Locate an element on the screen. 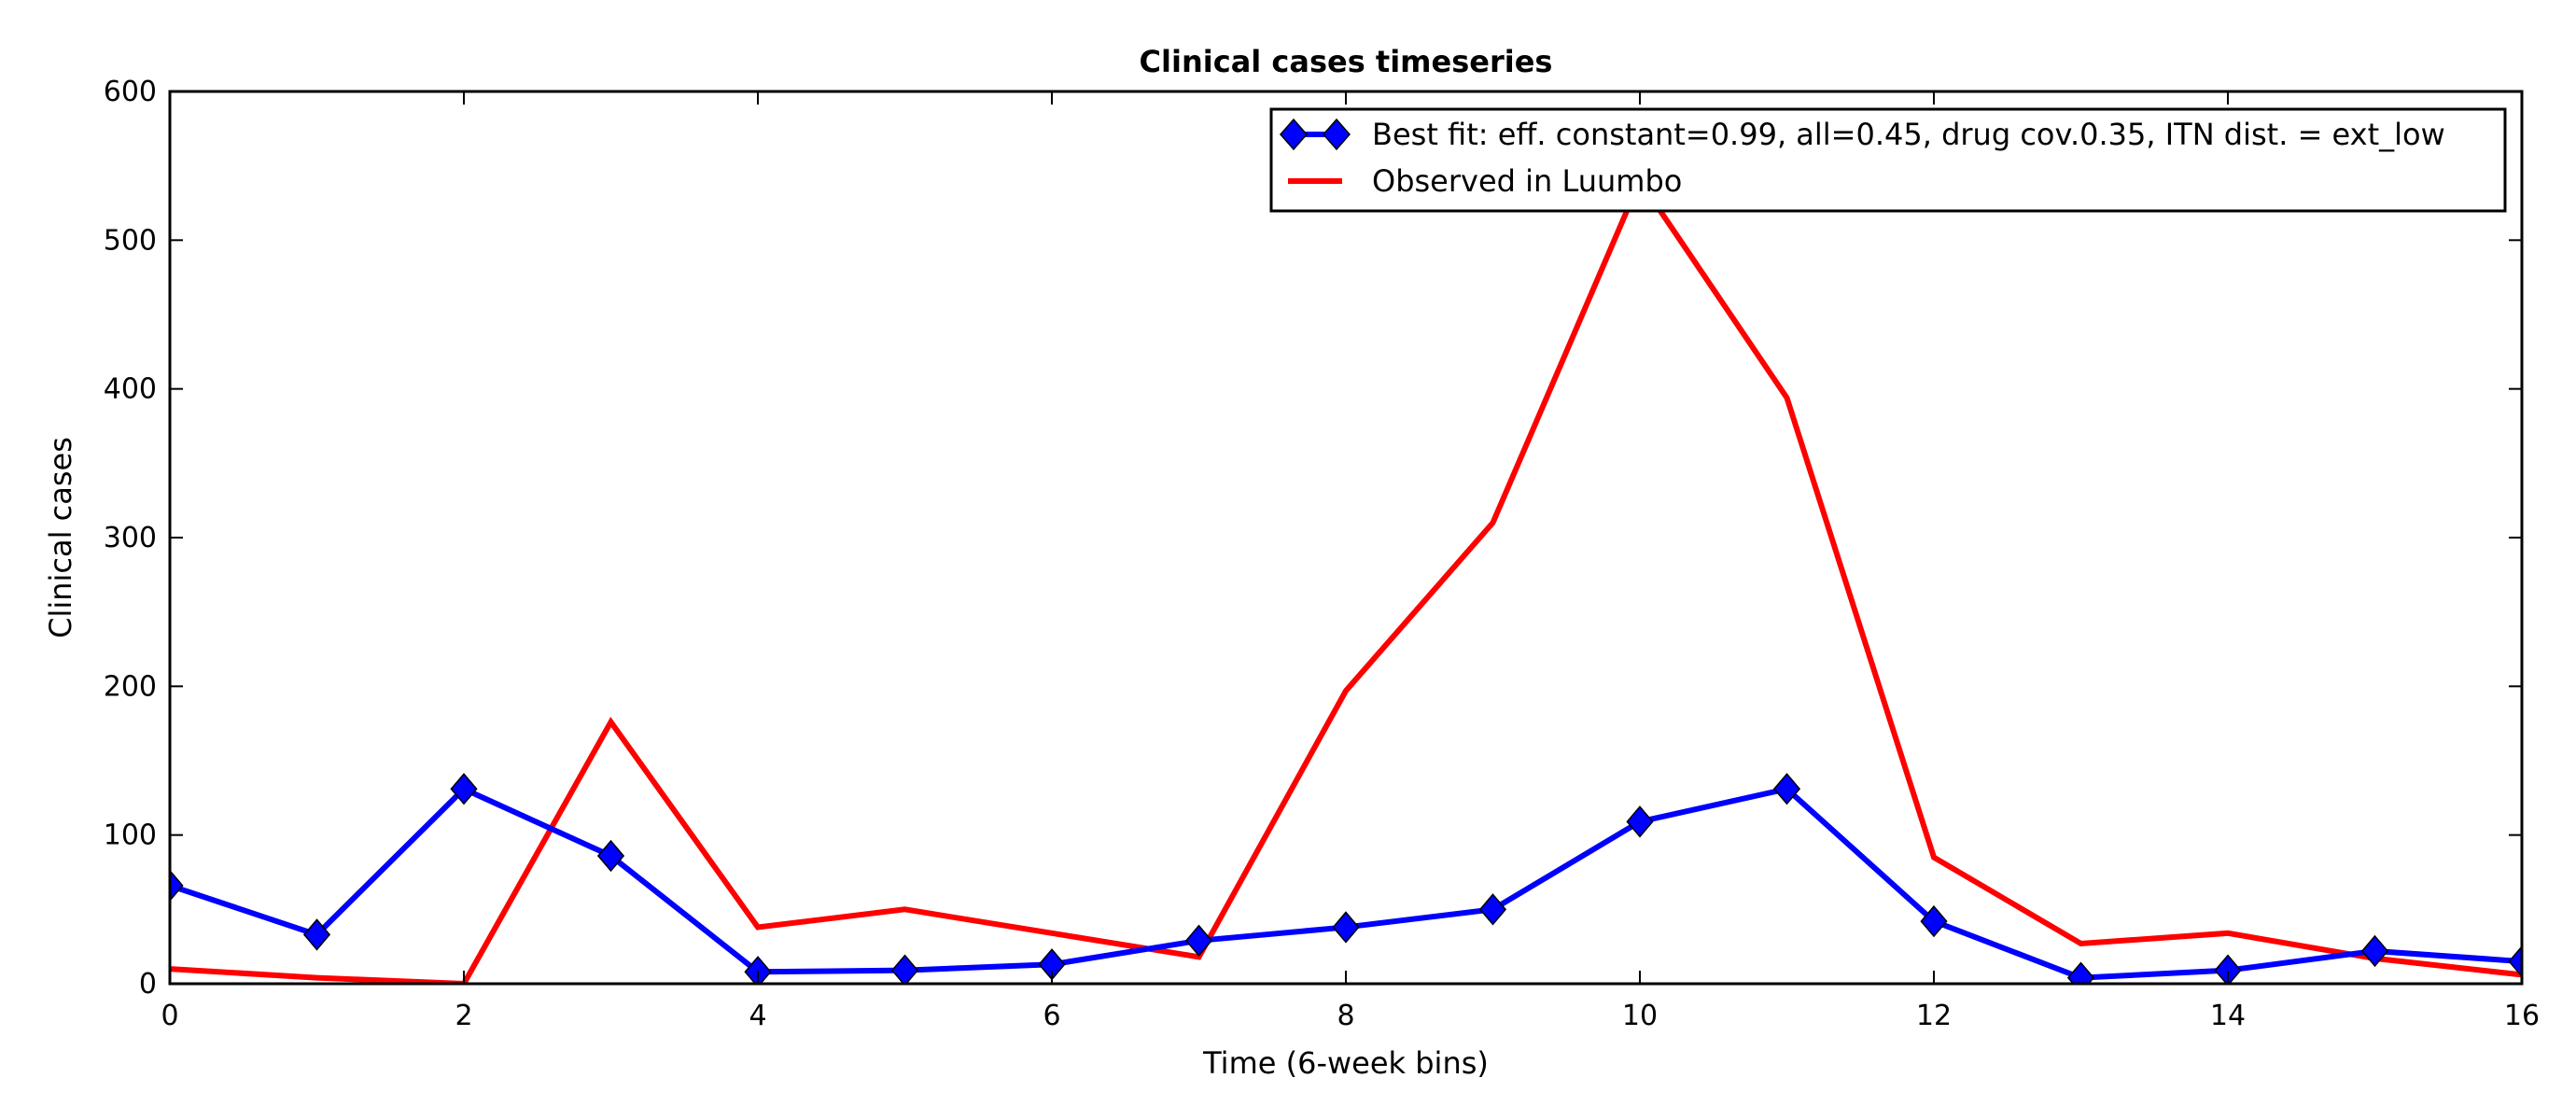 Image resolution: width=2576 pixels, height=1120 pixels. y-axis-title: Clinical cases is located at coordinates (60, 537).